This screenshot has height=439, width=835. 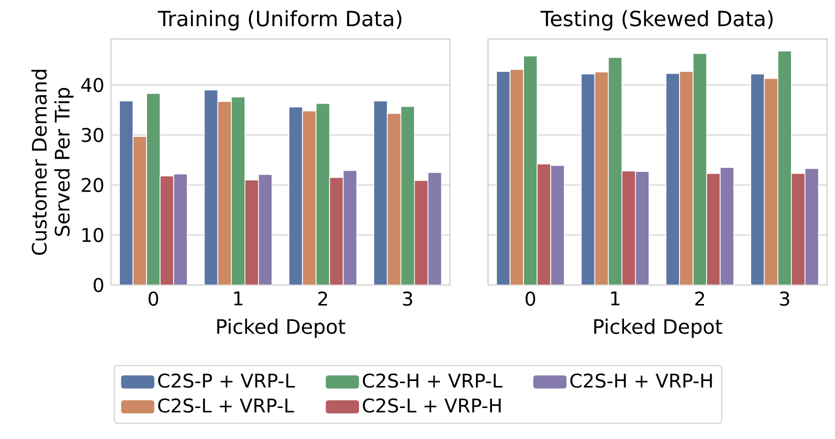 I want to click on legend-label: C2S-P + VRP-L, so click(x=226, y=380).